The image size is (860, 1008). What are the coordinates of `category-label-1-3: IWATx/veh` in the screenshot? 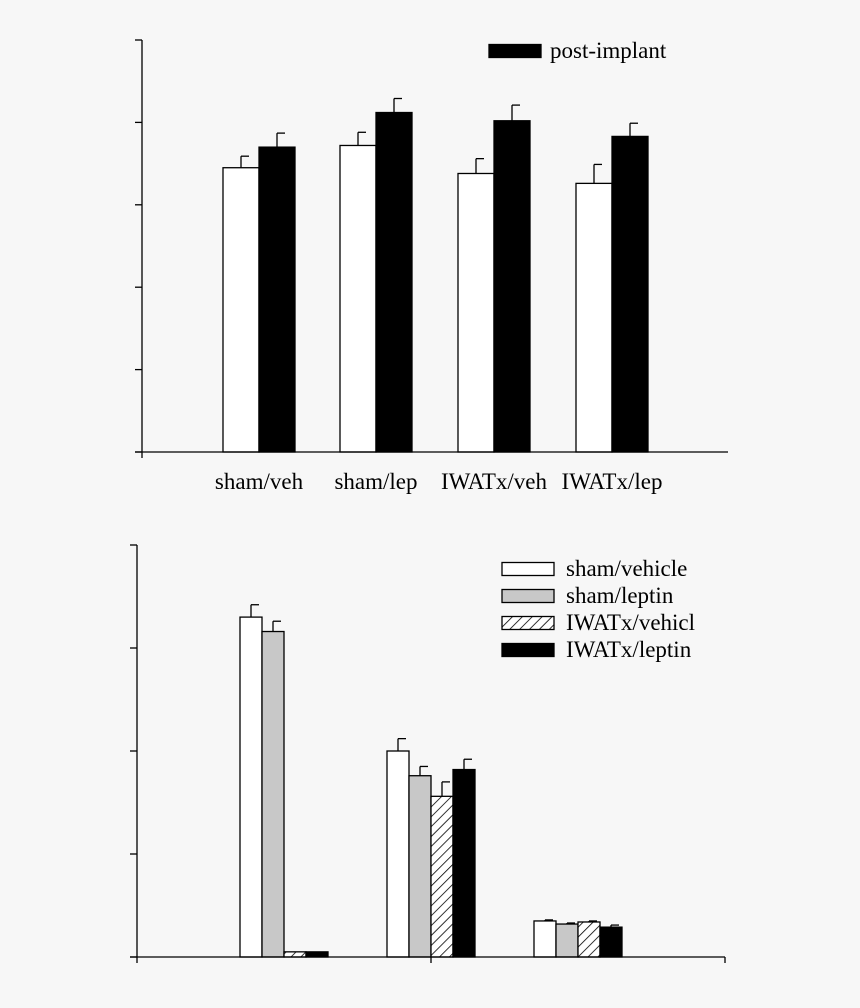 It's located at (494, 481).